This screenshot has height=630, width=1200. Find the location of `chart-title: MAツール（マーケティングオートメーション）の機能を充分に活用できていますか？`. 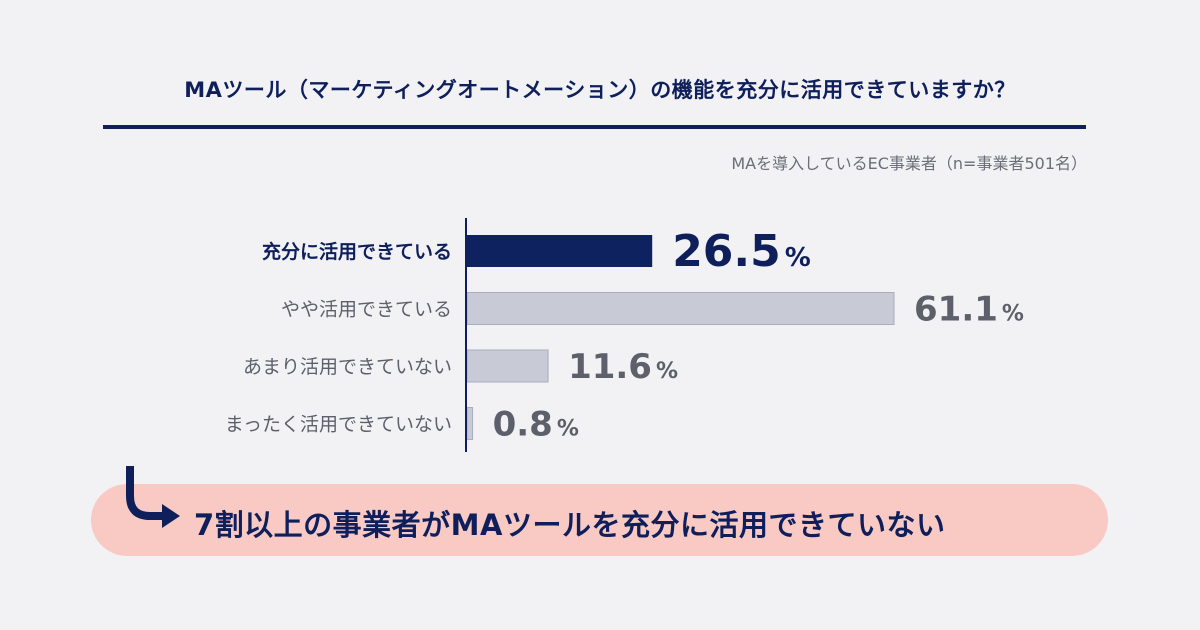

chart-title: MAツール（マーケティングオートメーション）の機能を充分に活用できていますか？ is located at coordinates (600, 90).